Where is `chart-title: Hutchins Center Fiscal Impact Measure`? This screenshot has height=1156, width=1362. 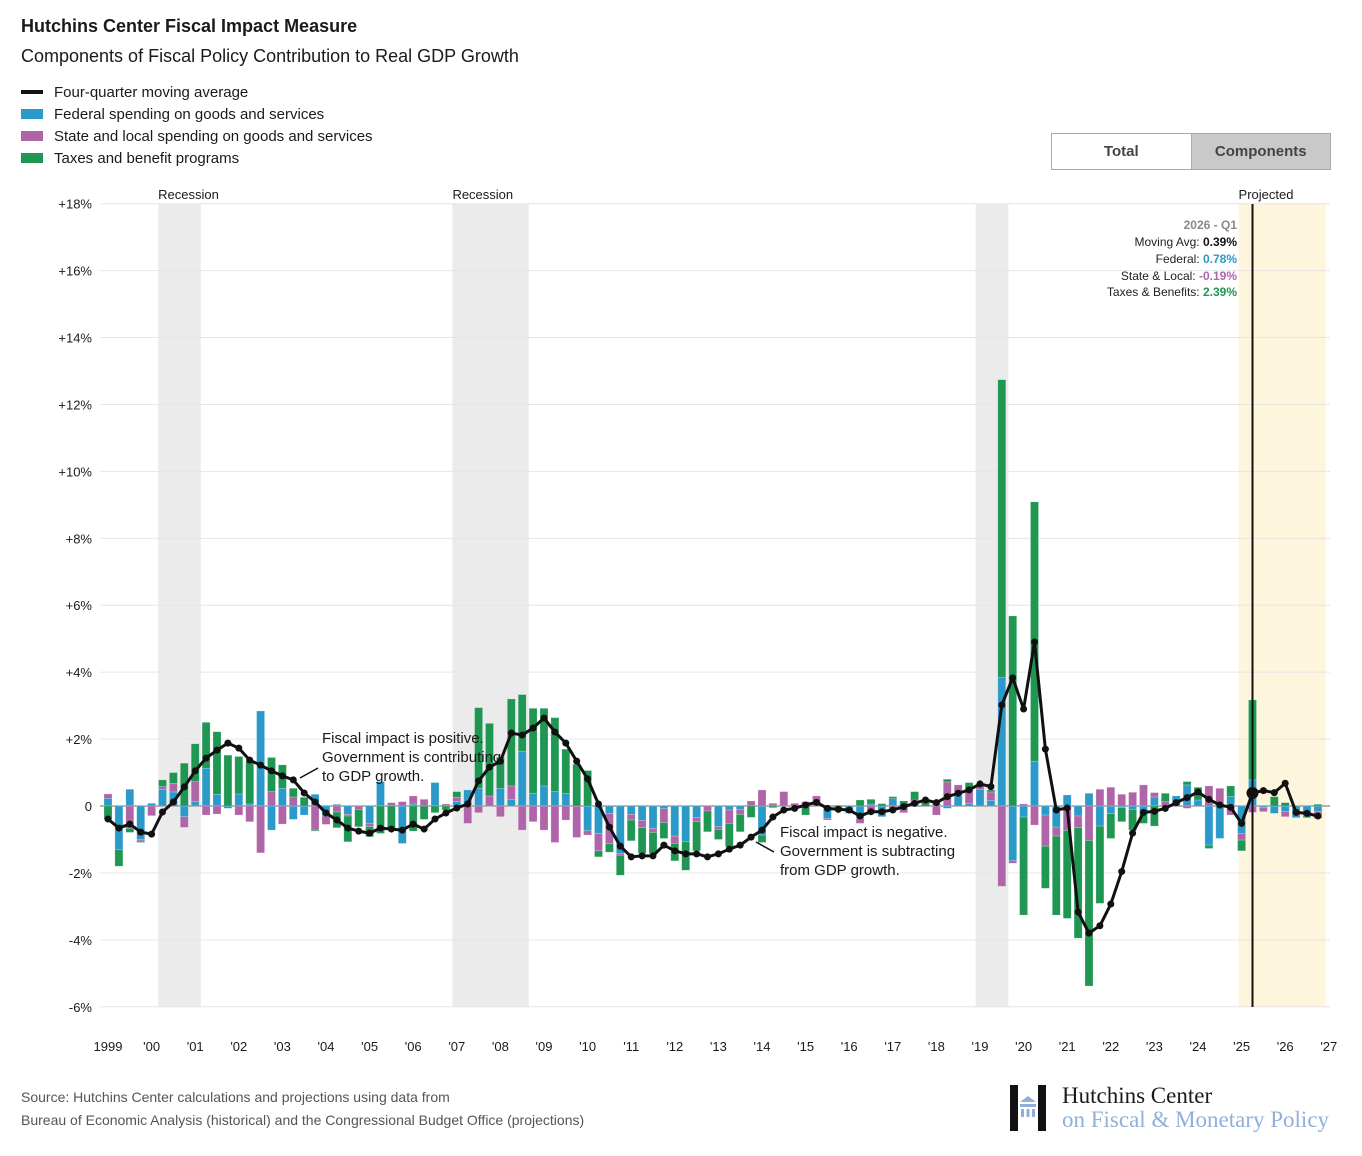
chart-title: Hutchins Center Fiscal Impact Measure is located at coordinates (189, 26).